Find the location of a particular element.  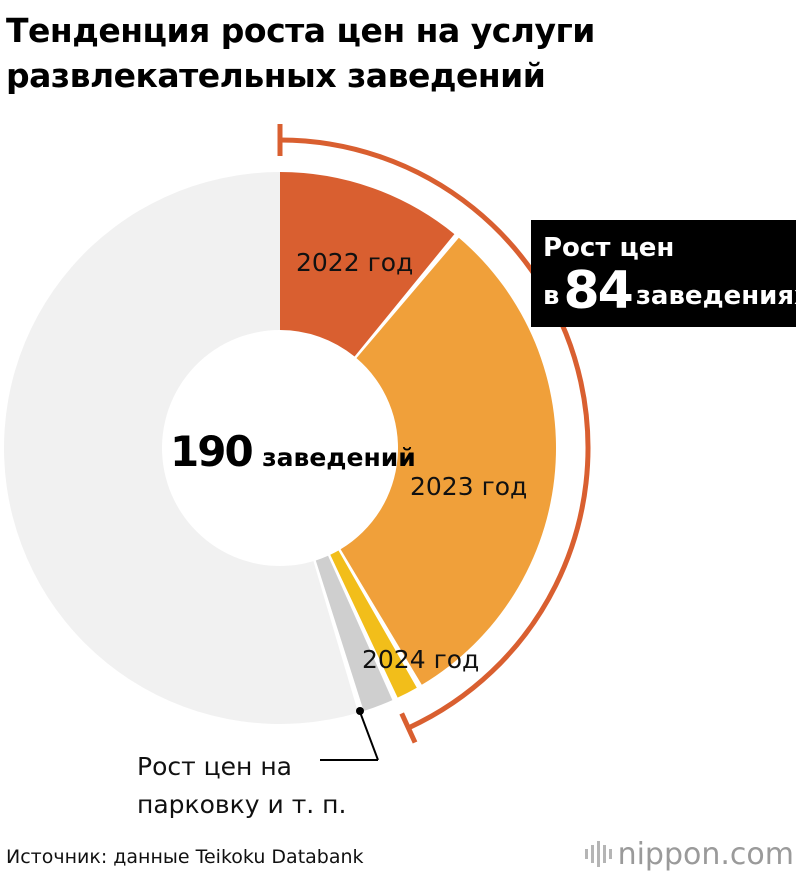

slice-2023-год is located at coordinates (448, 461).